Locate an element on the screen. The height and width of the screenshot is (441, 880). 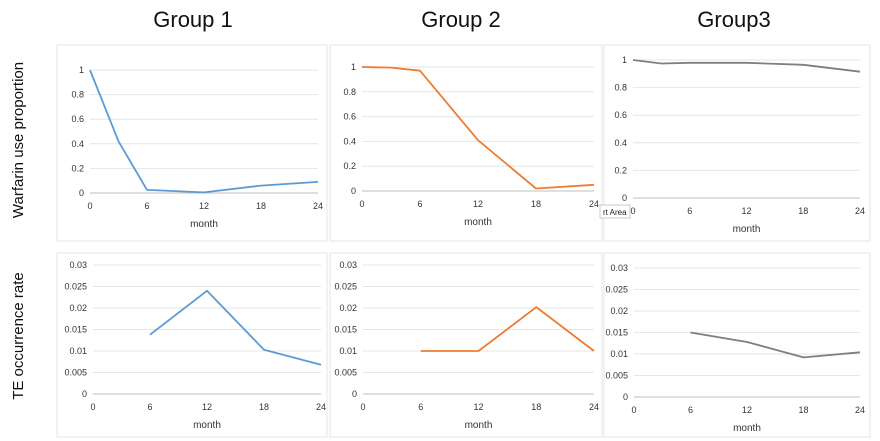
panel-frame-g3-te is located at coordinates (737, 345).